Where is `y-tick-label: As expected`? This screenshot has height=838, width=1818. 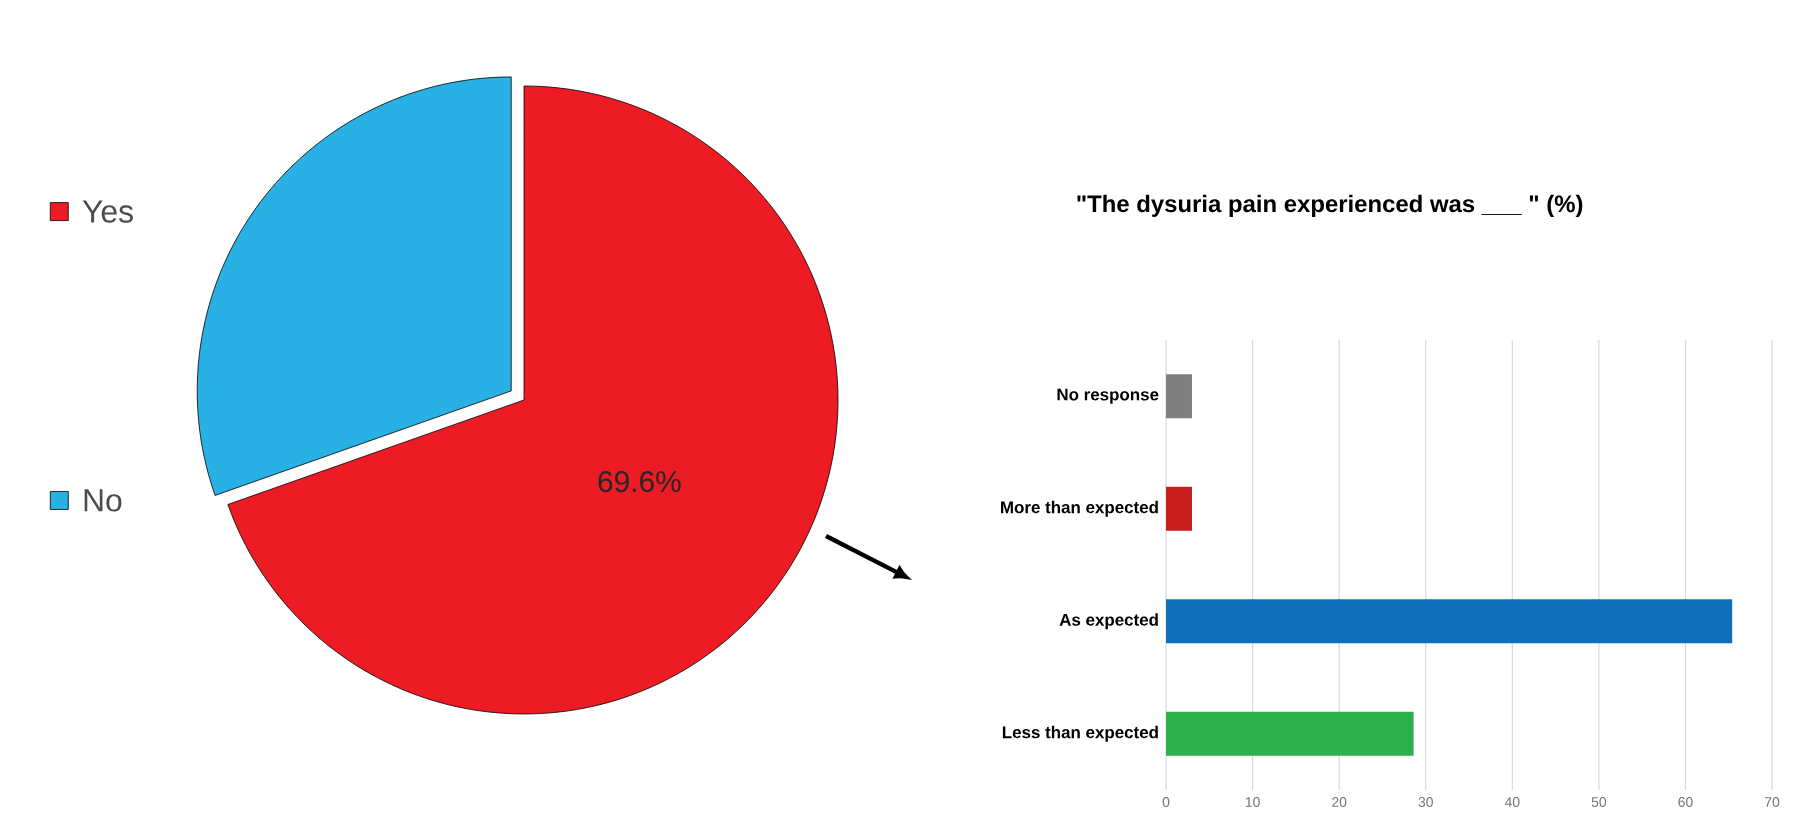
y-tick-label: As expected is located at coordinates (1108, 621).